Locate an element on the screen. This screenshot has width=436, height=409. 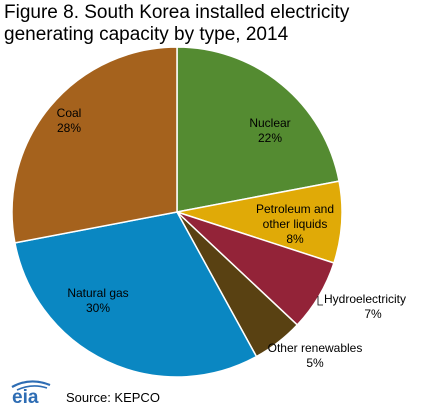
slice-label-petroleum-and-other-liquids: Petroleum and other liquids 8% is located at coordinates (295, 224).